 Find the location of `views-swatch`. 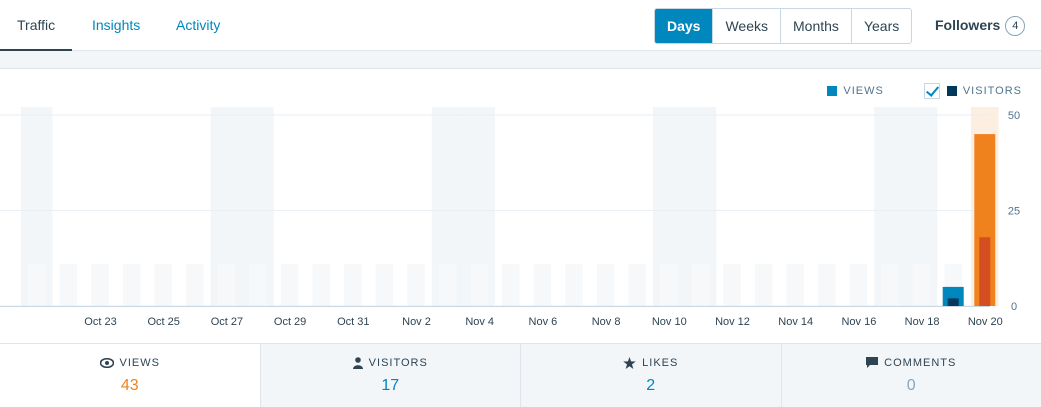

views-swatch is located at coordinates (832, 91).